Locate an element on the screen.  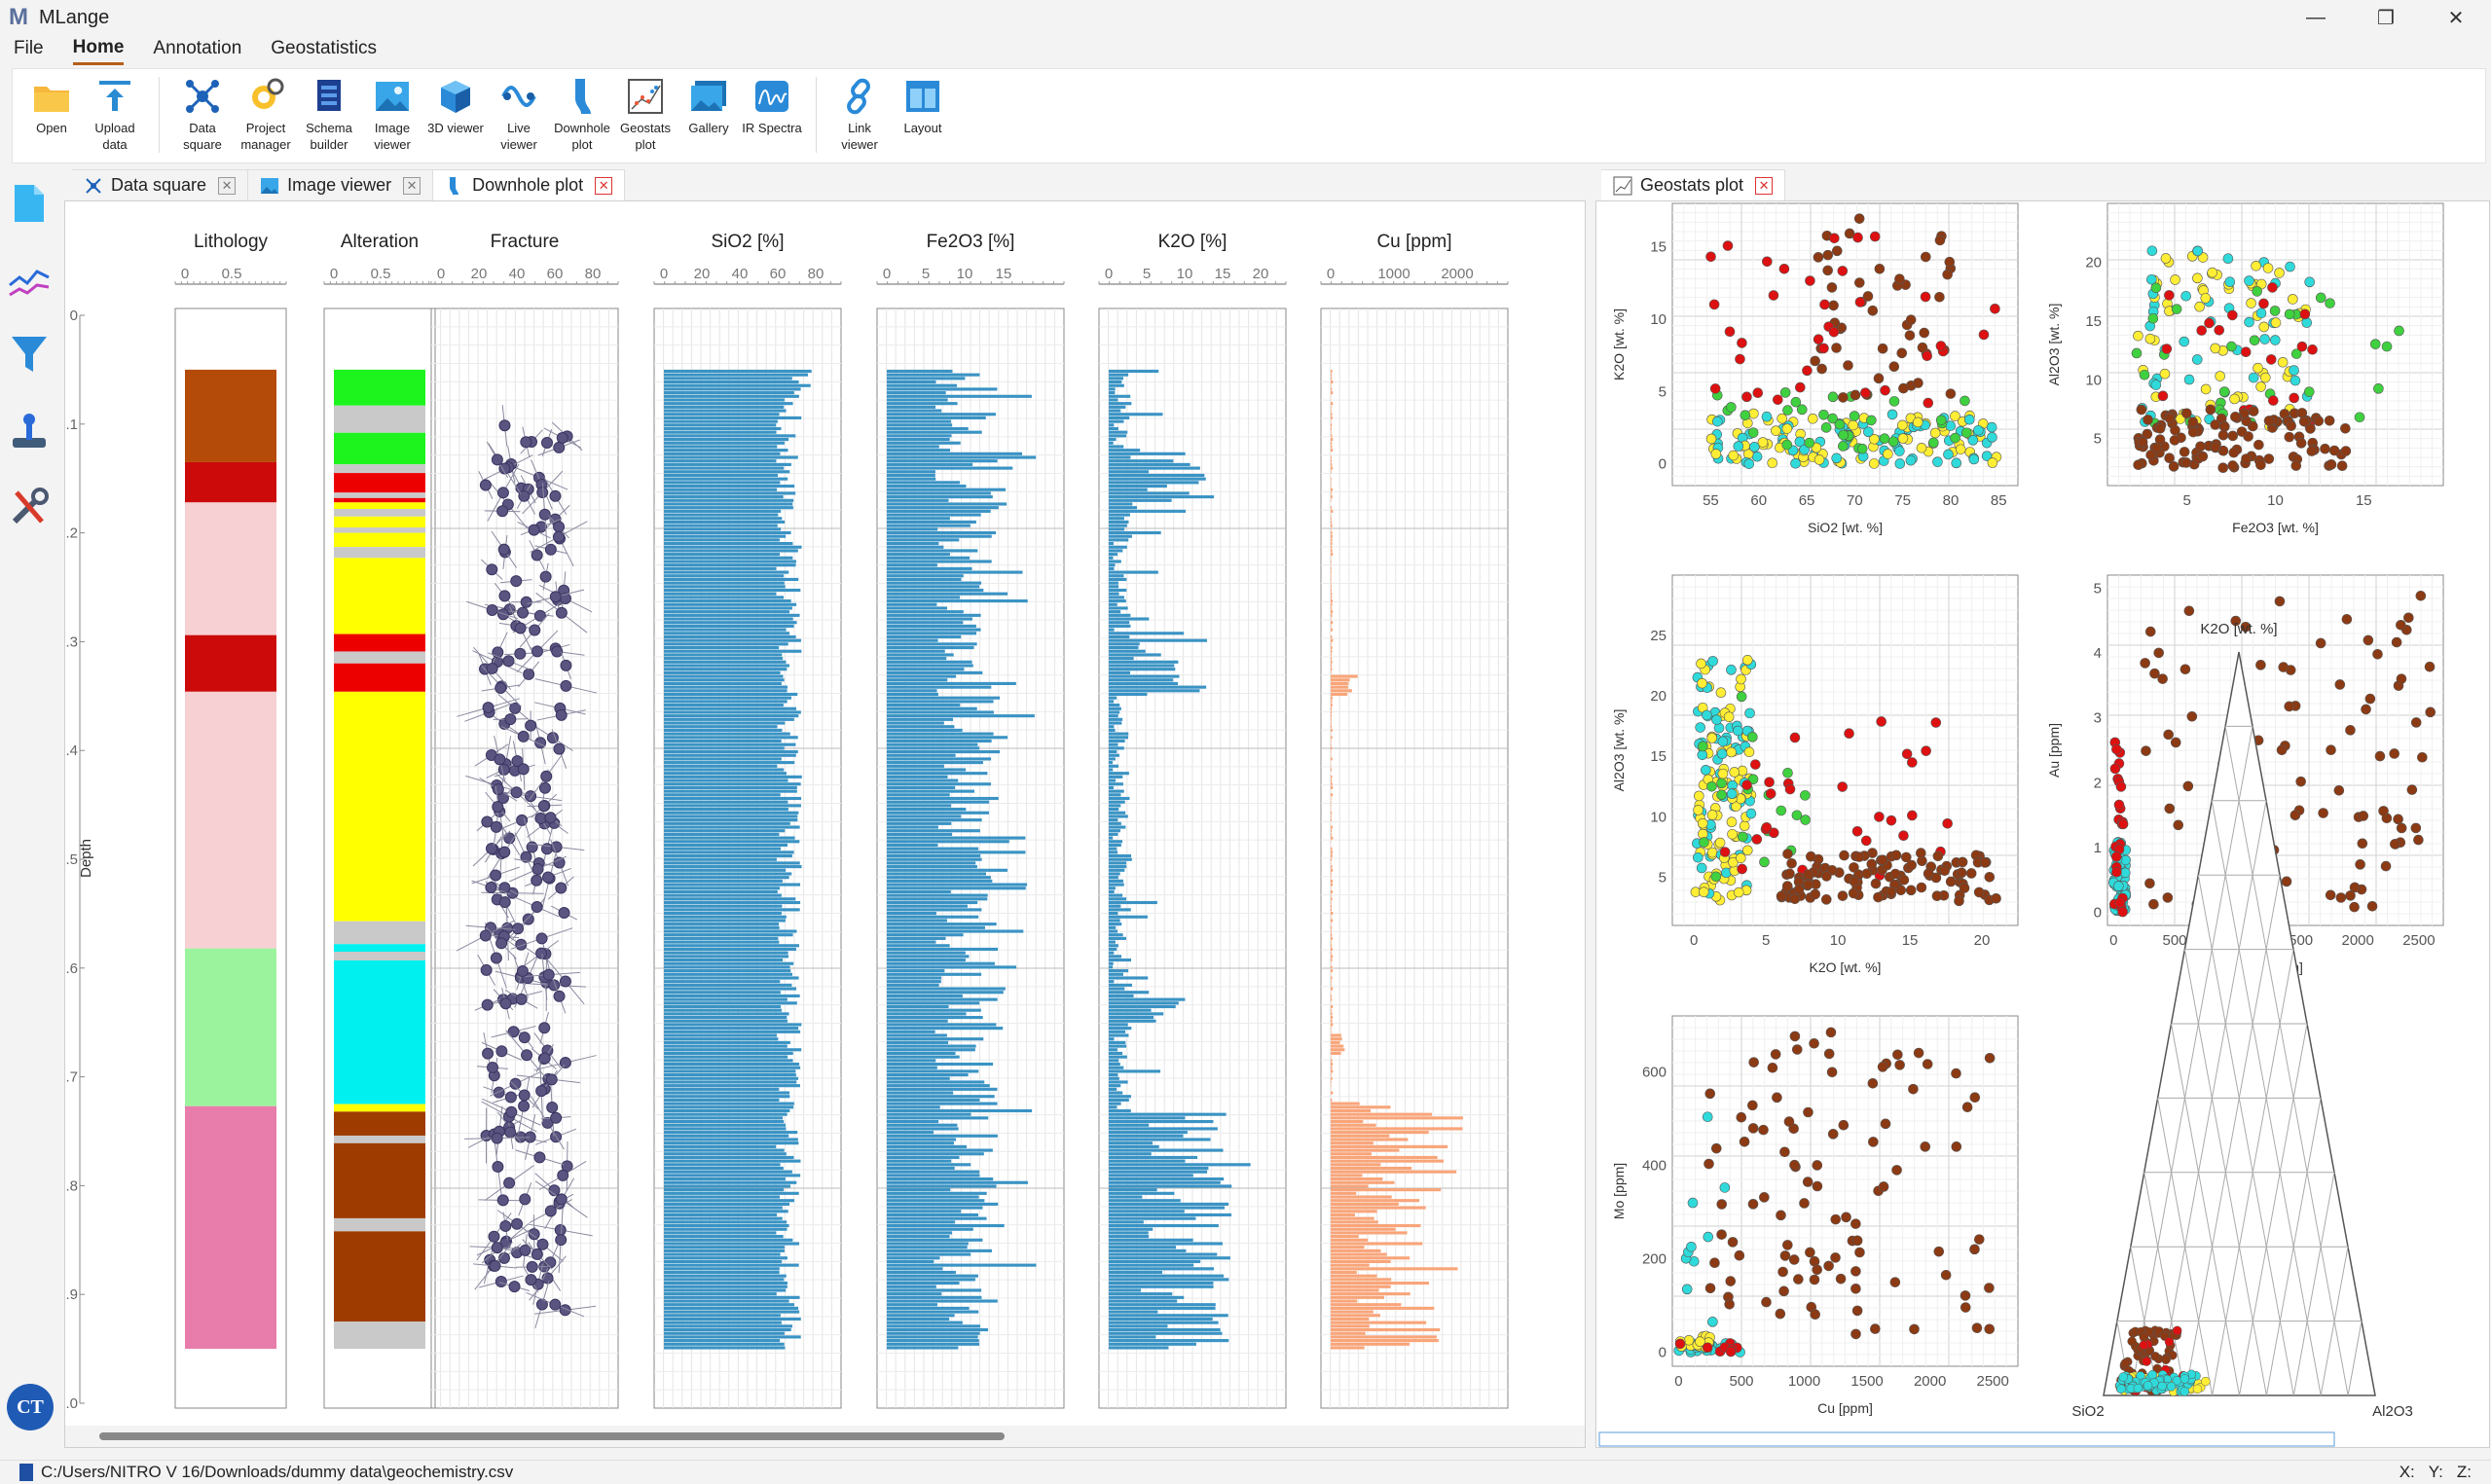
ternary-point is located at coordinates (2148, 1386).